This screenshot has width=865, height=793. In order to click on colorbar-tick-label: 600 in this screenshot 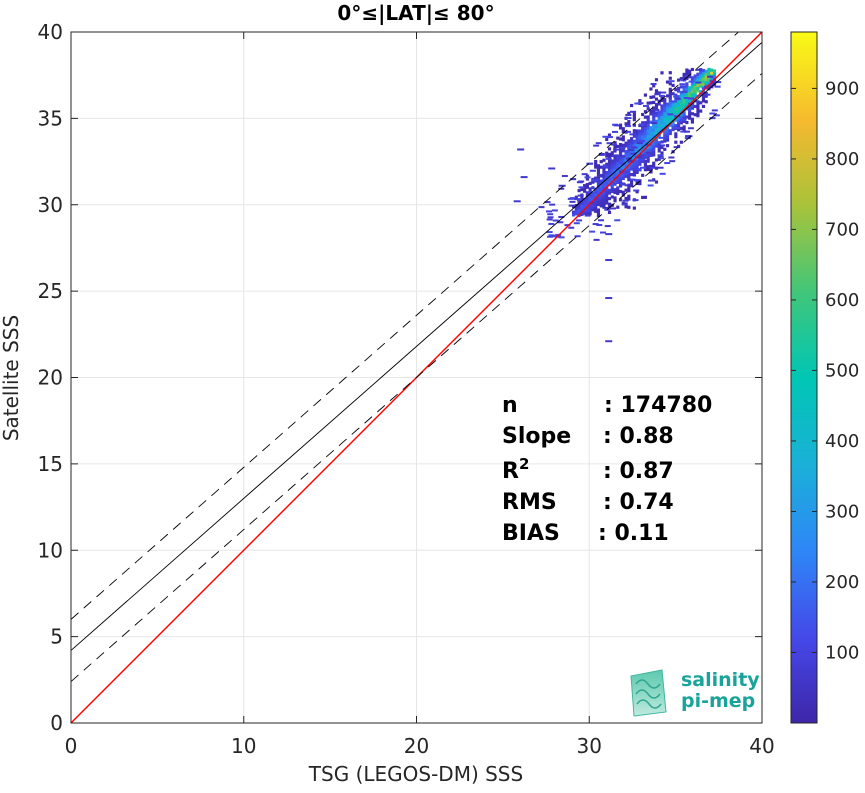, I will do `click(842, 300)`.